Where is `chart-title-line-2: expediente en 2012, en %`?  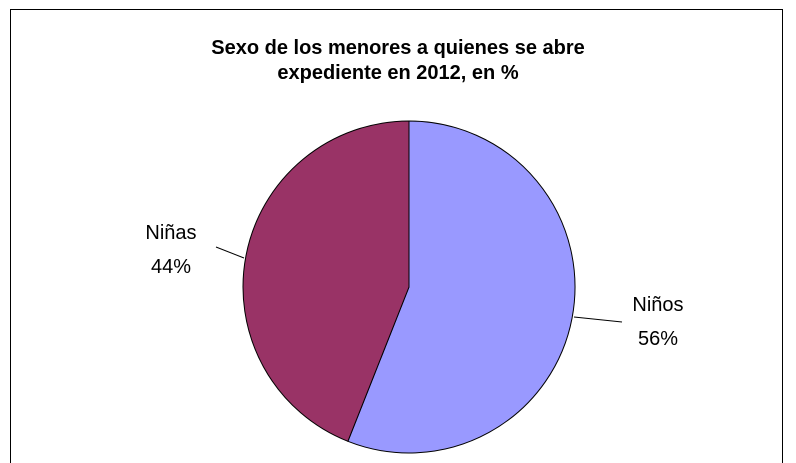 chart-title-line-2: expediente en 2012, en % is located at coordinates (398, 73).